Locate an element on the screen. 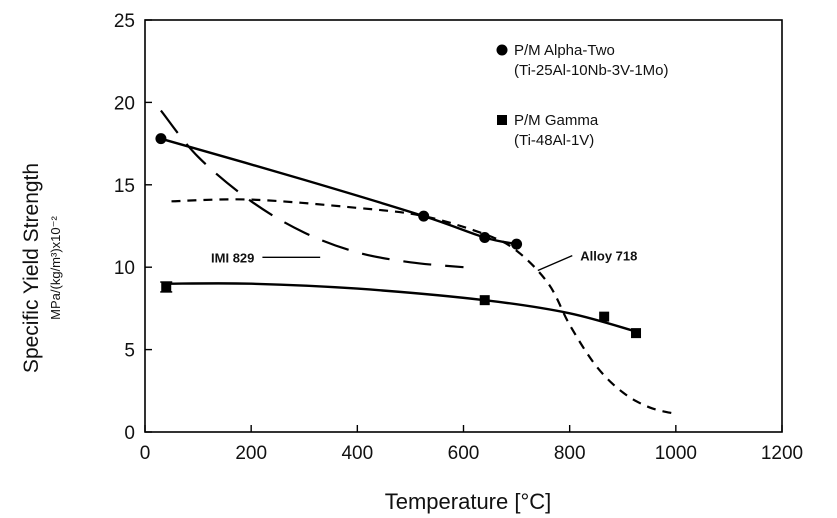  legend-marker-square is located at coordinates (502, 120).